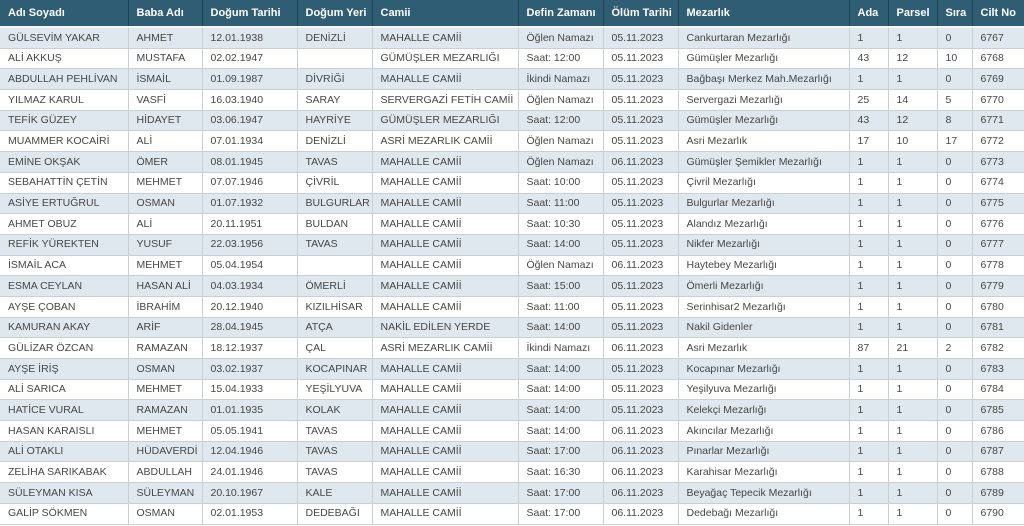  What do you see at coordinates (334, 369) in the screenshot?
I see `table-cell-dogum-yeri: KOCAPINAR` at bounding box center [334, 369].